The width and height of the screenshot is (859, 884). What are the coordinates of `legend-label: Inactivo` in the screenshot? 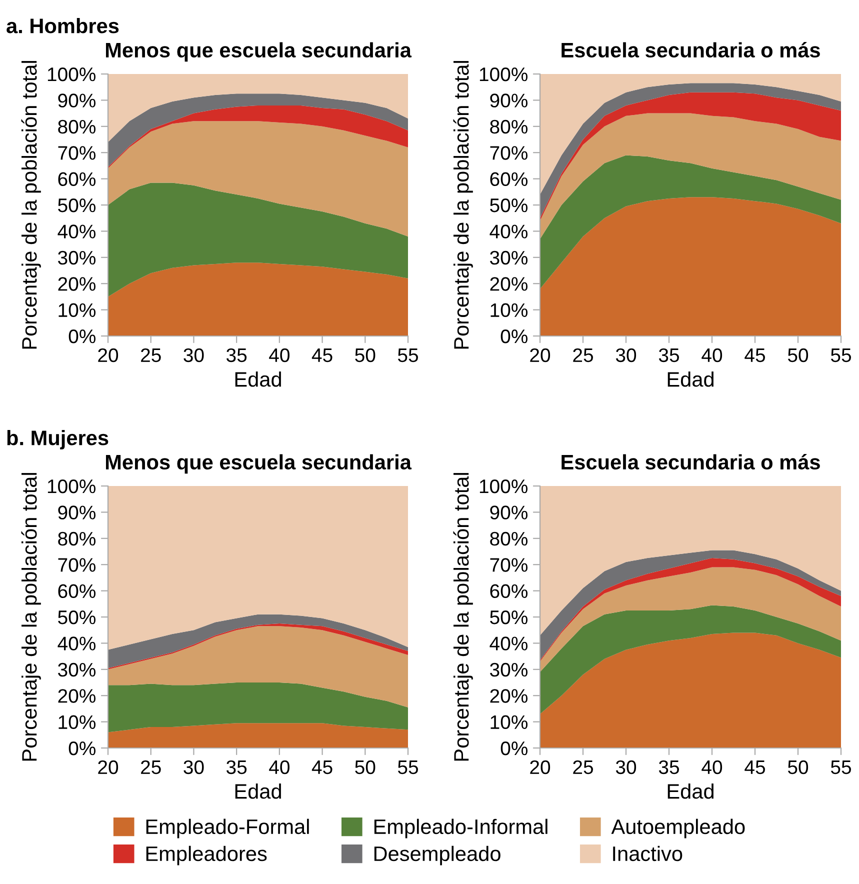 It's located at (647, 854).